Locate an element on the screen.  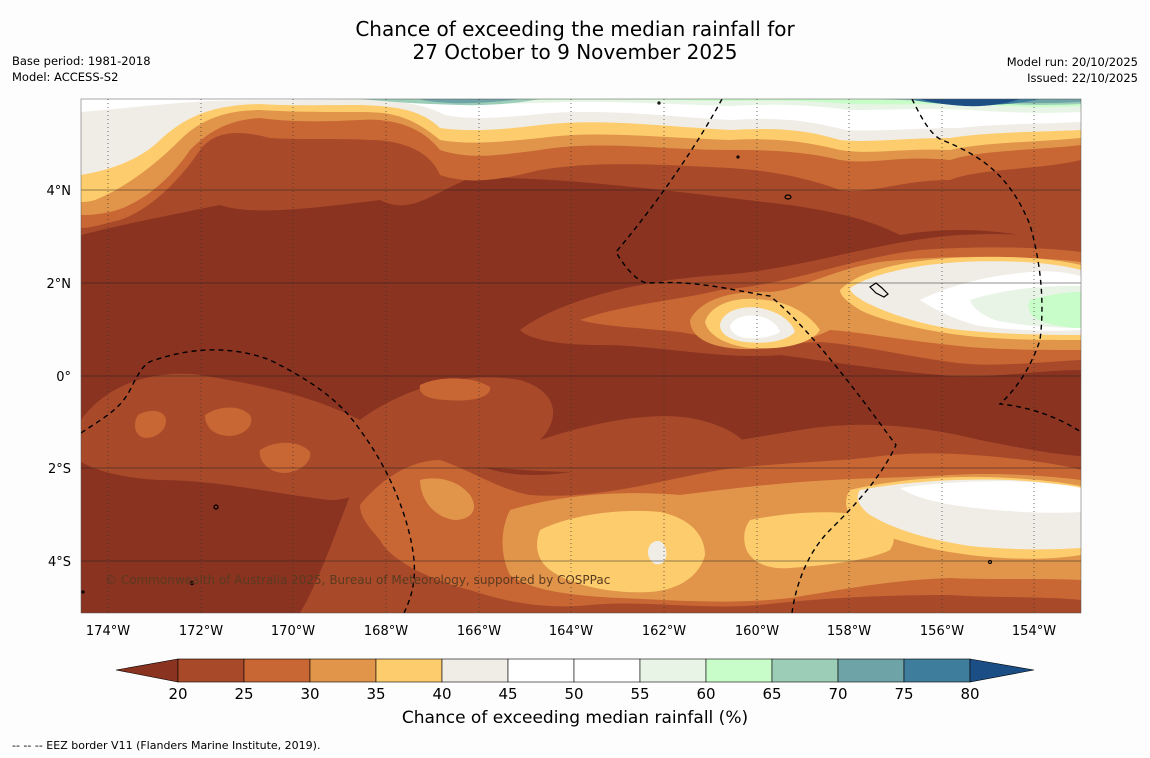
island-f is located at coordinates (990, 562).